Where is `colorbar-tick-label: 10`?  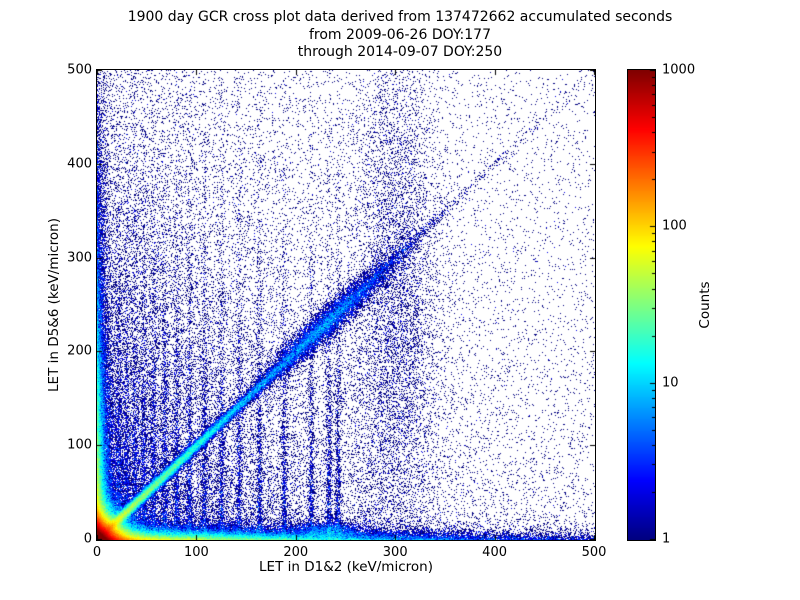 colorbar-tick-label: 10 is located at coordinates (670, 383).